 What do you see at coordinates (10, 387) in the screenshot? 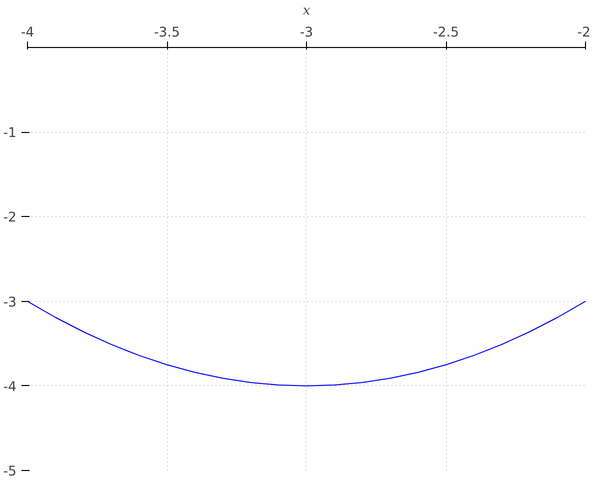
I see `y-tick-label: -4` at bounding box center [10, 387].